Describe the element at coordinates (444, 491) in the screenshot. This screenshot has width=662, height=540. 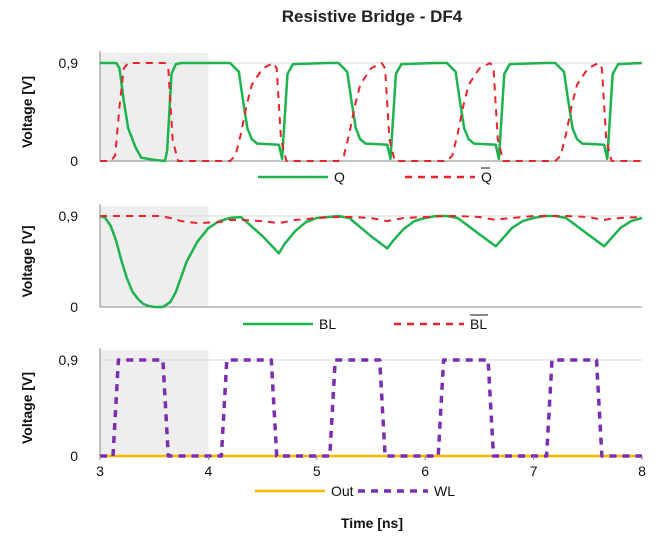
I see `legend-label: WL` at that location.